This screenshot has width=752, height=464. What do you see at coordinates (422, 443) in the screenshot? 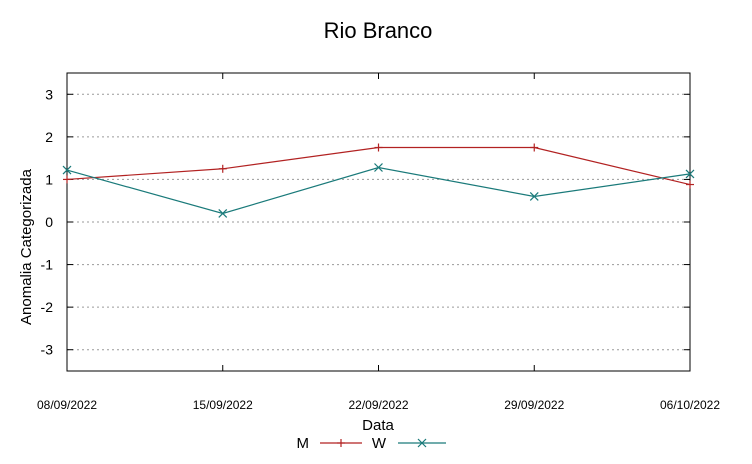
I see `legend-marker-w` at bounding box center [422, 443].